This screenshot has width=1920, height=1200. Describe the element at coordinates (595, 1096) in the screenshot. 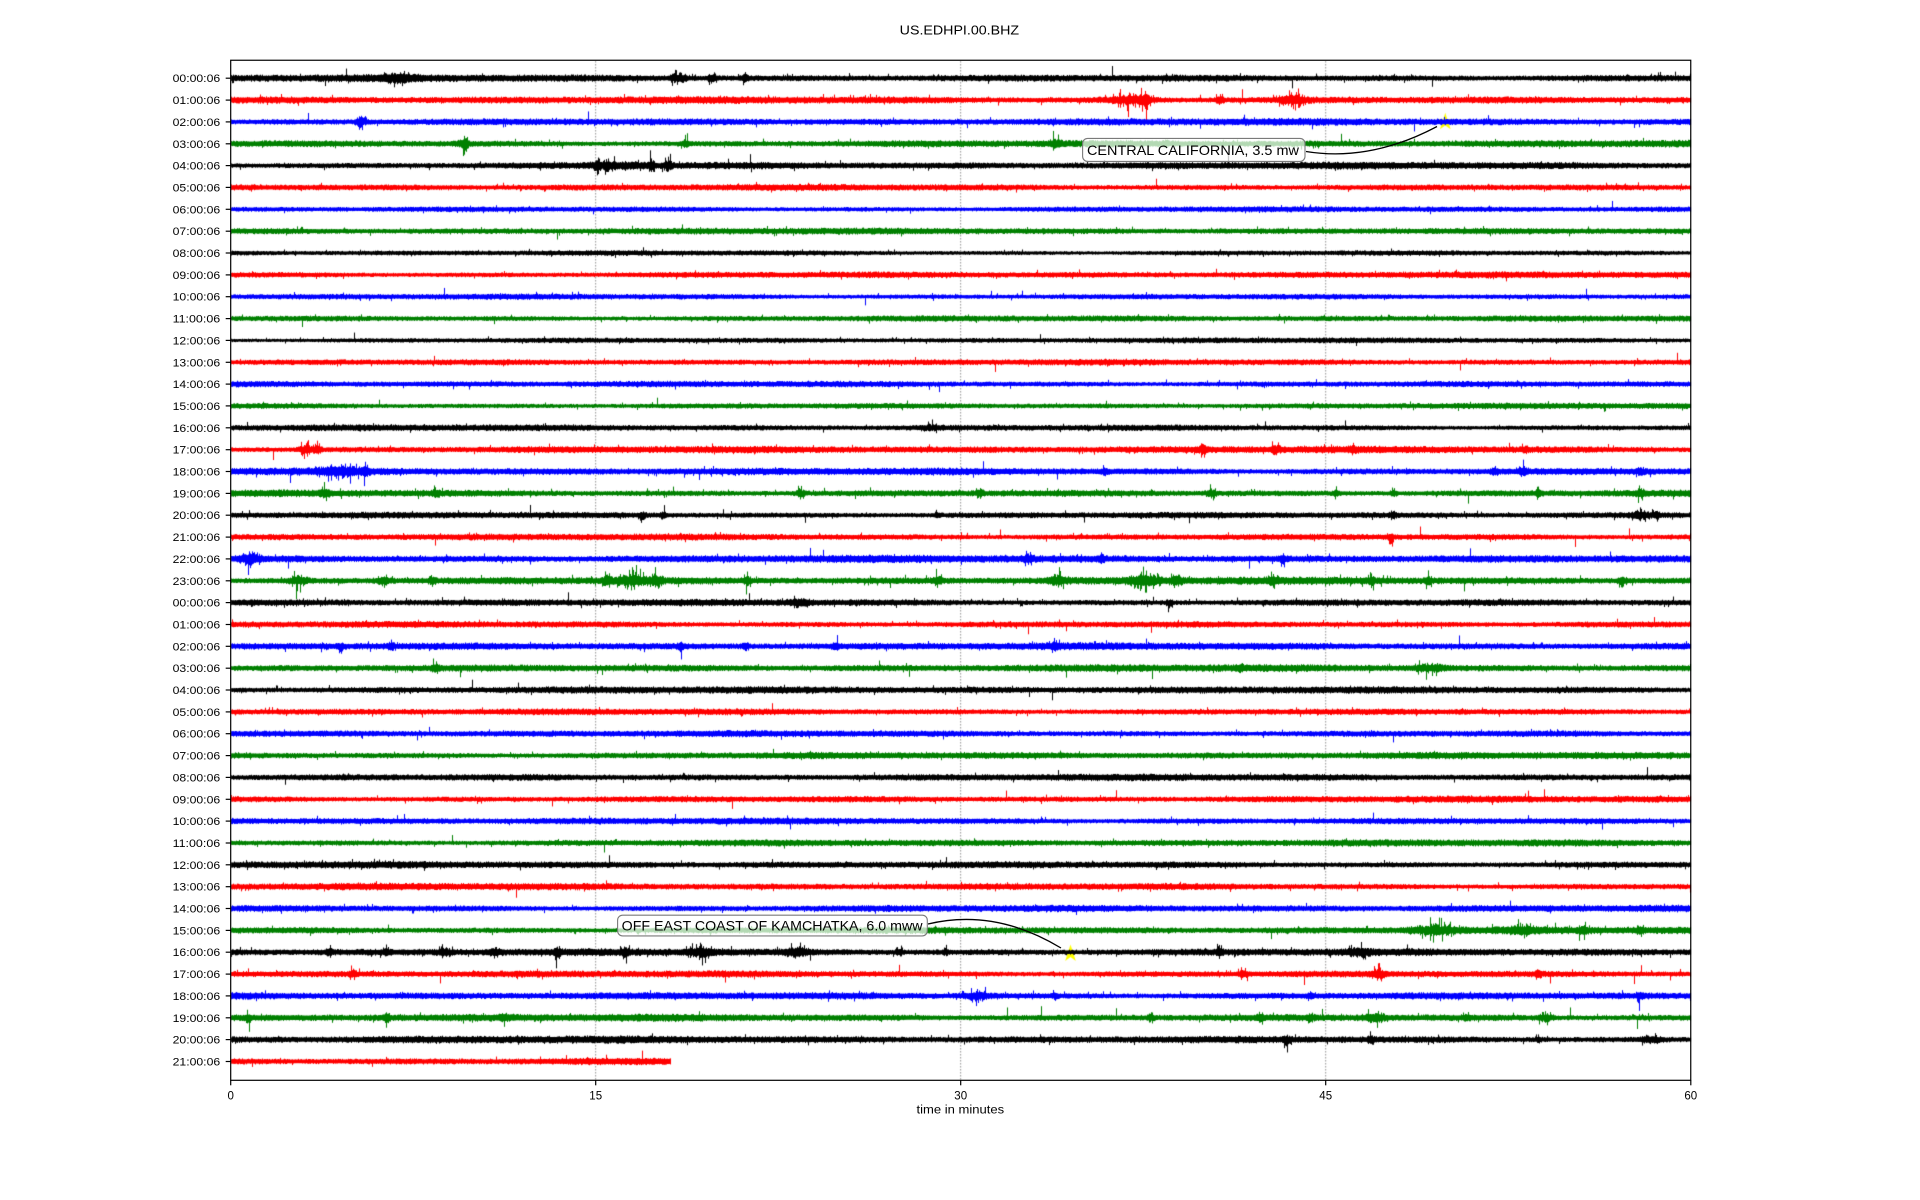

I see `svg-text: 15` at that location.